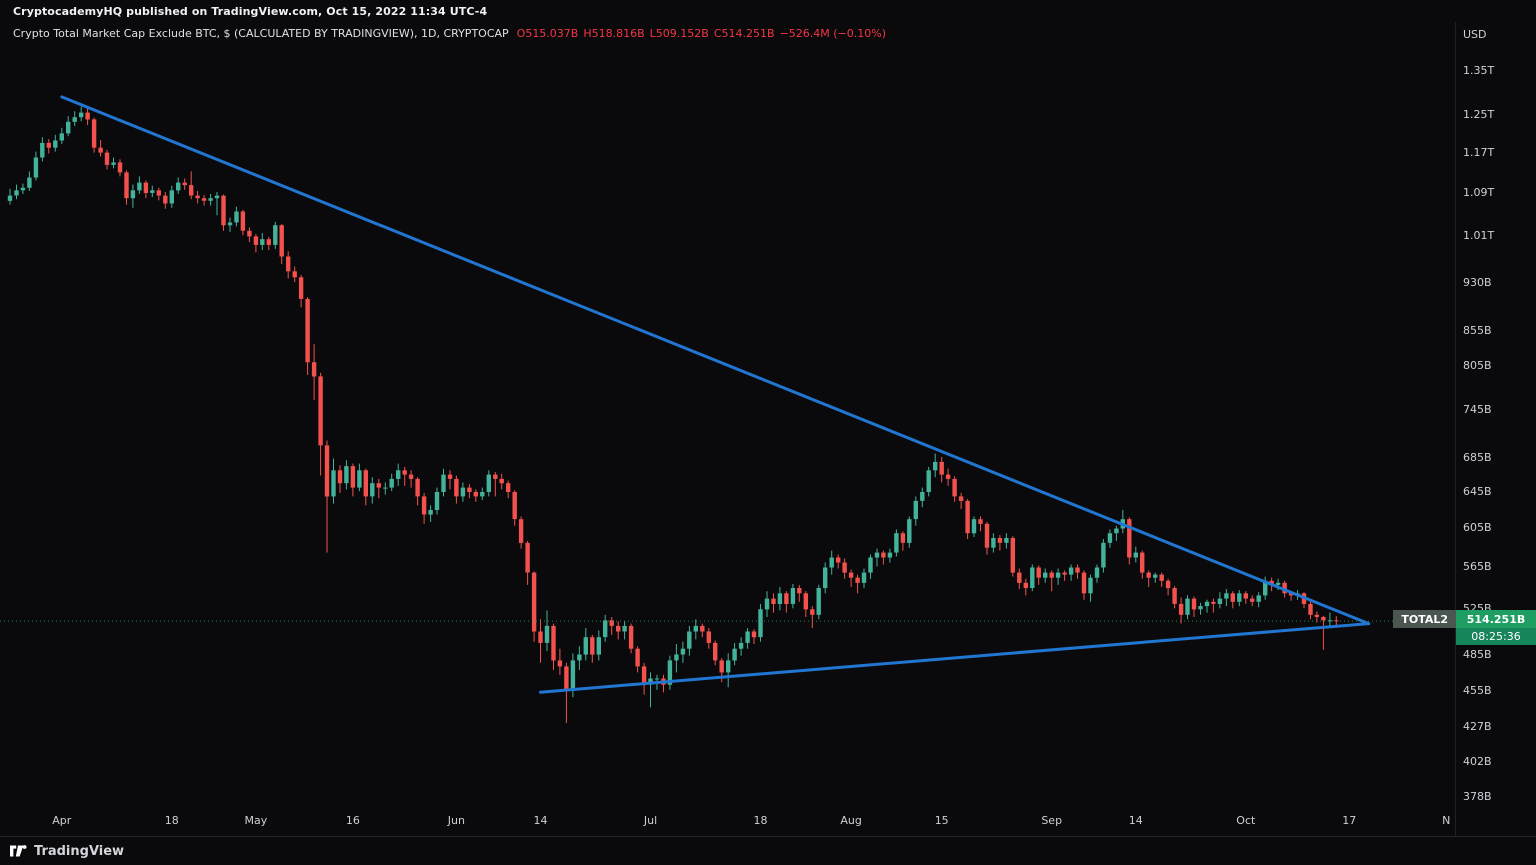 This screenshot has height=865, width=1536. I want to click on price-tick-label: 402B, so click(1477, 761).